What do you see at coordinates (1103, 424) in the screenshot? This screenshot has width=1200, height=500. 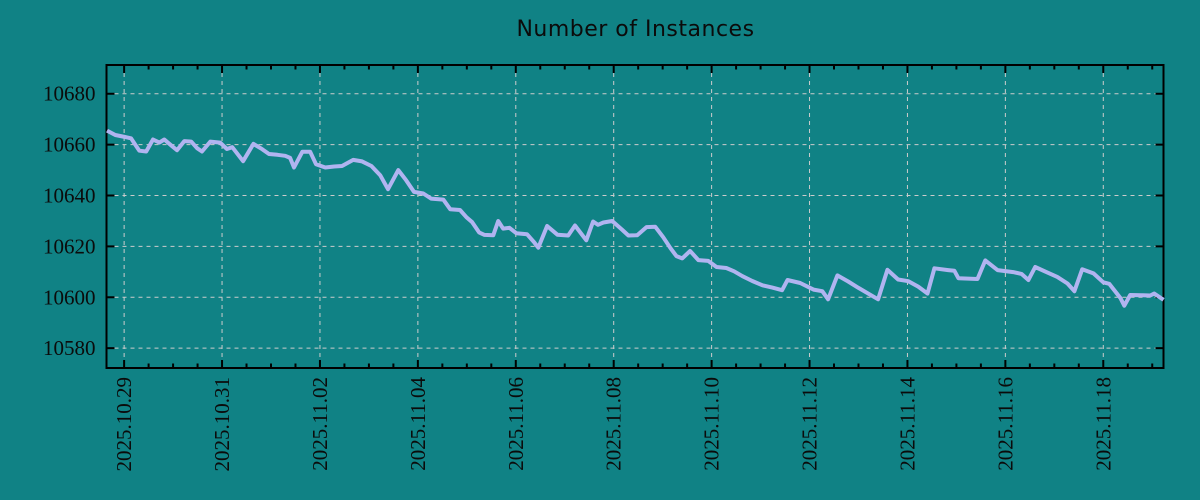 I see `x-tick-label: 2025.11.18` at bounding box center [1103, 424].